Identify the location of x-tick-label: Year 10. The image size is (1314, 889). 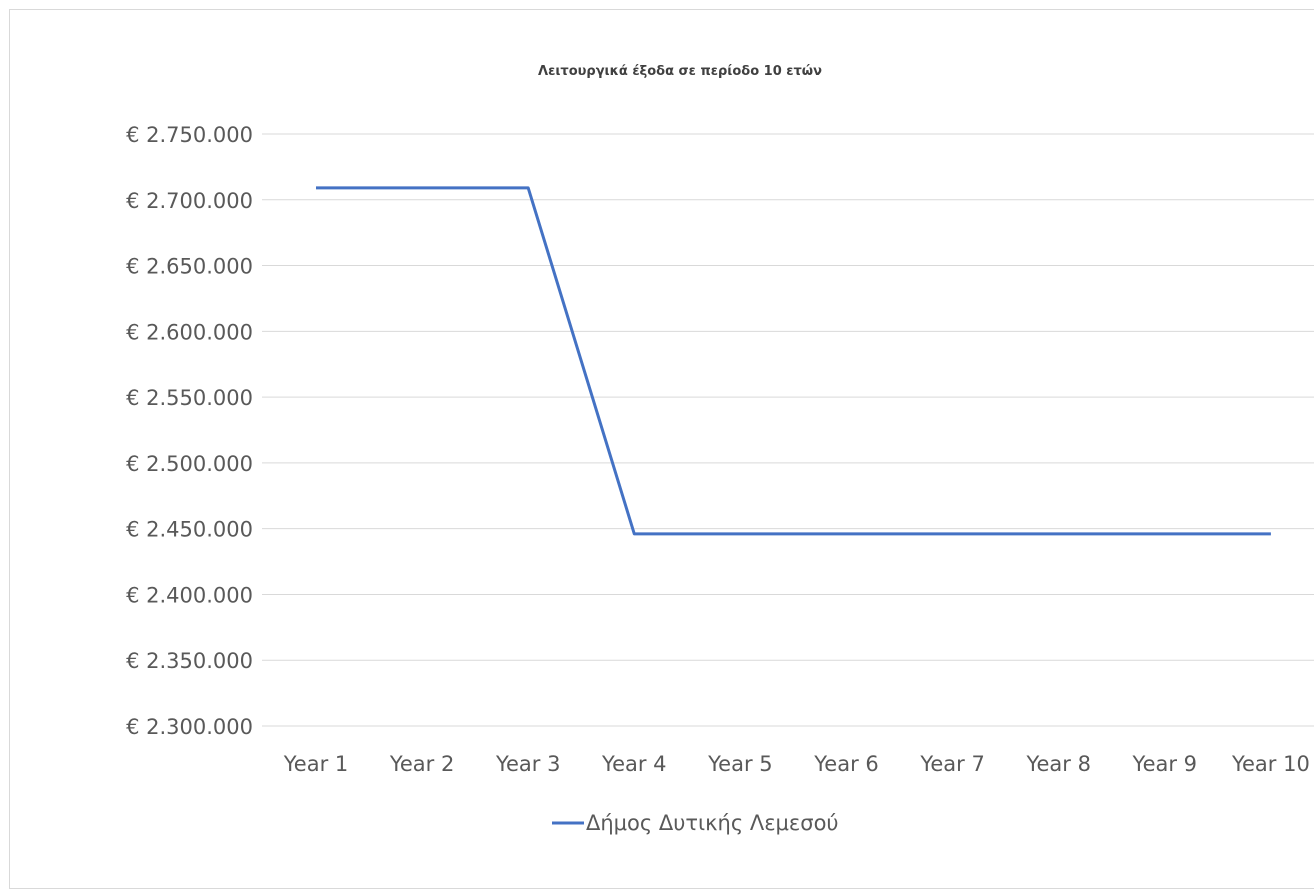
(1270, 764).